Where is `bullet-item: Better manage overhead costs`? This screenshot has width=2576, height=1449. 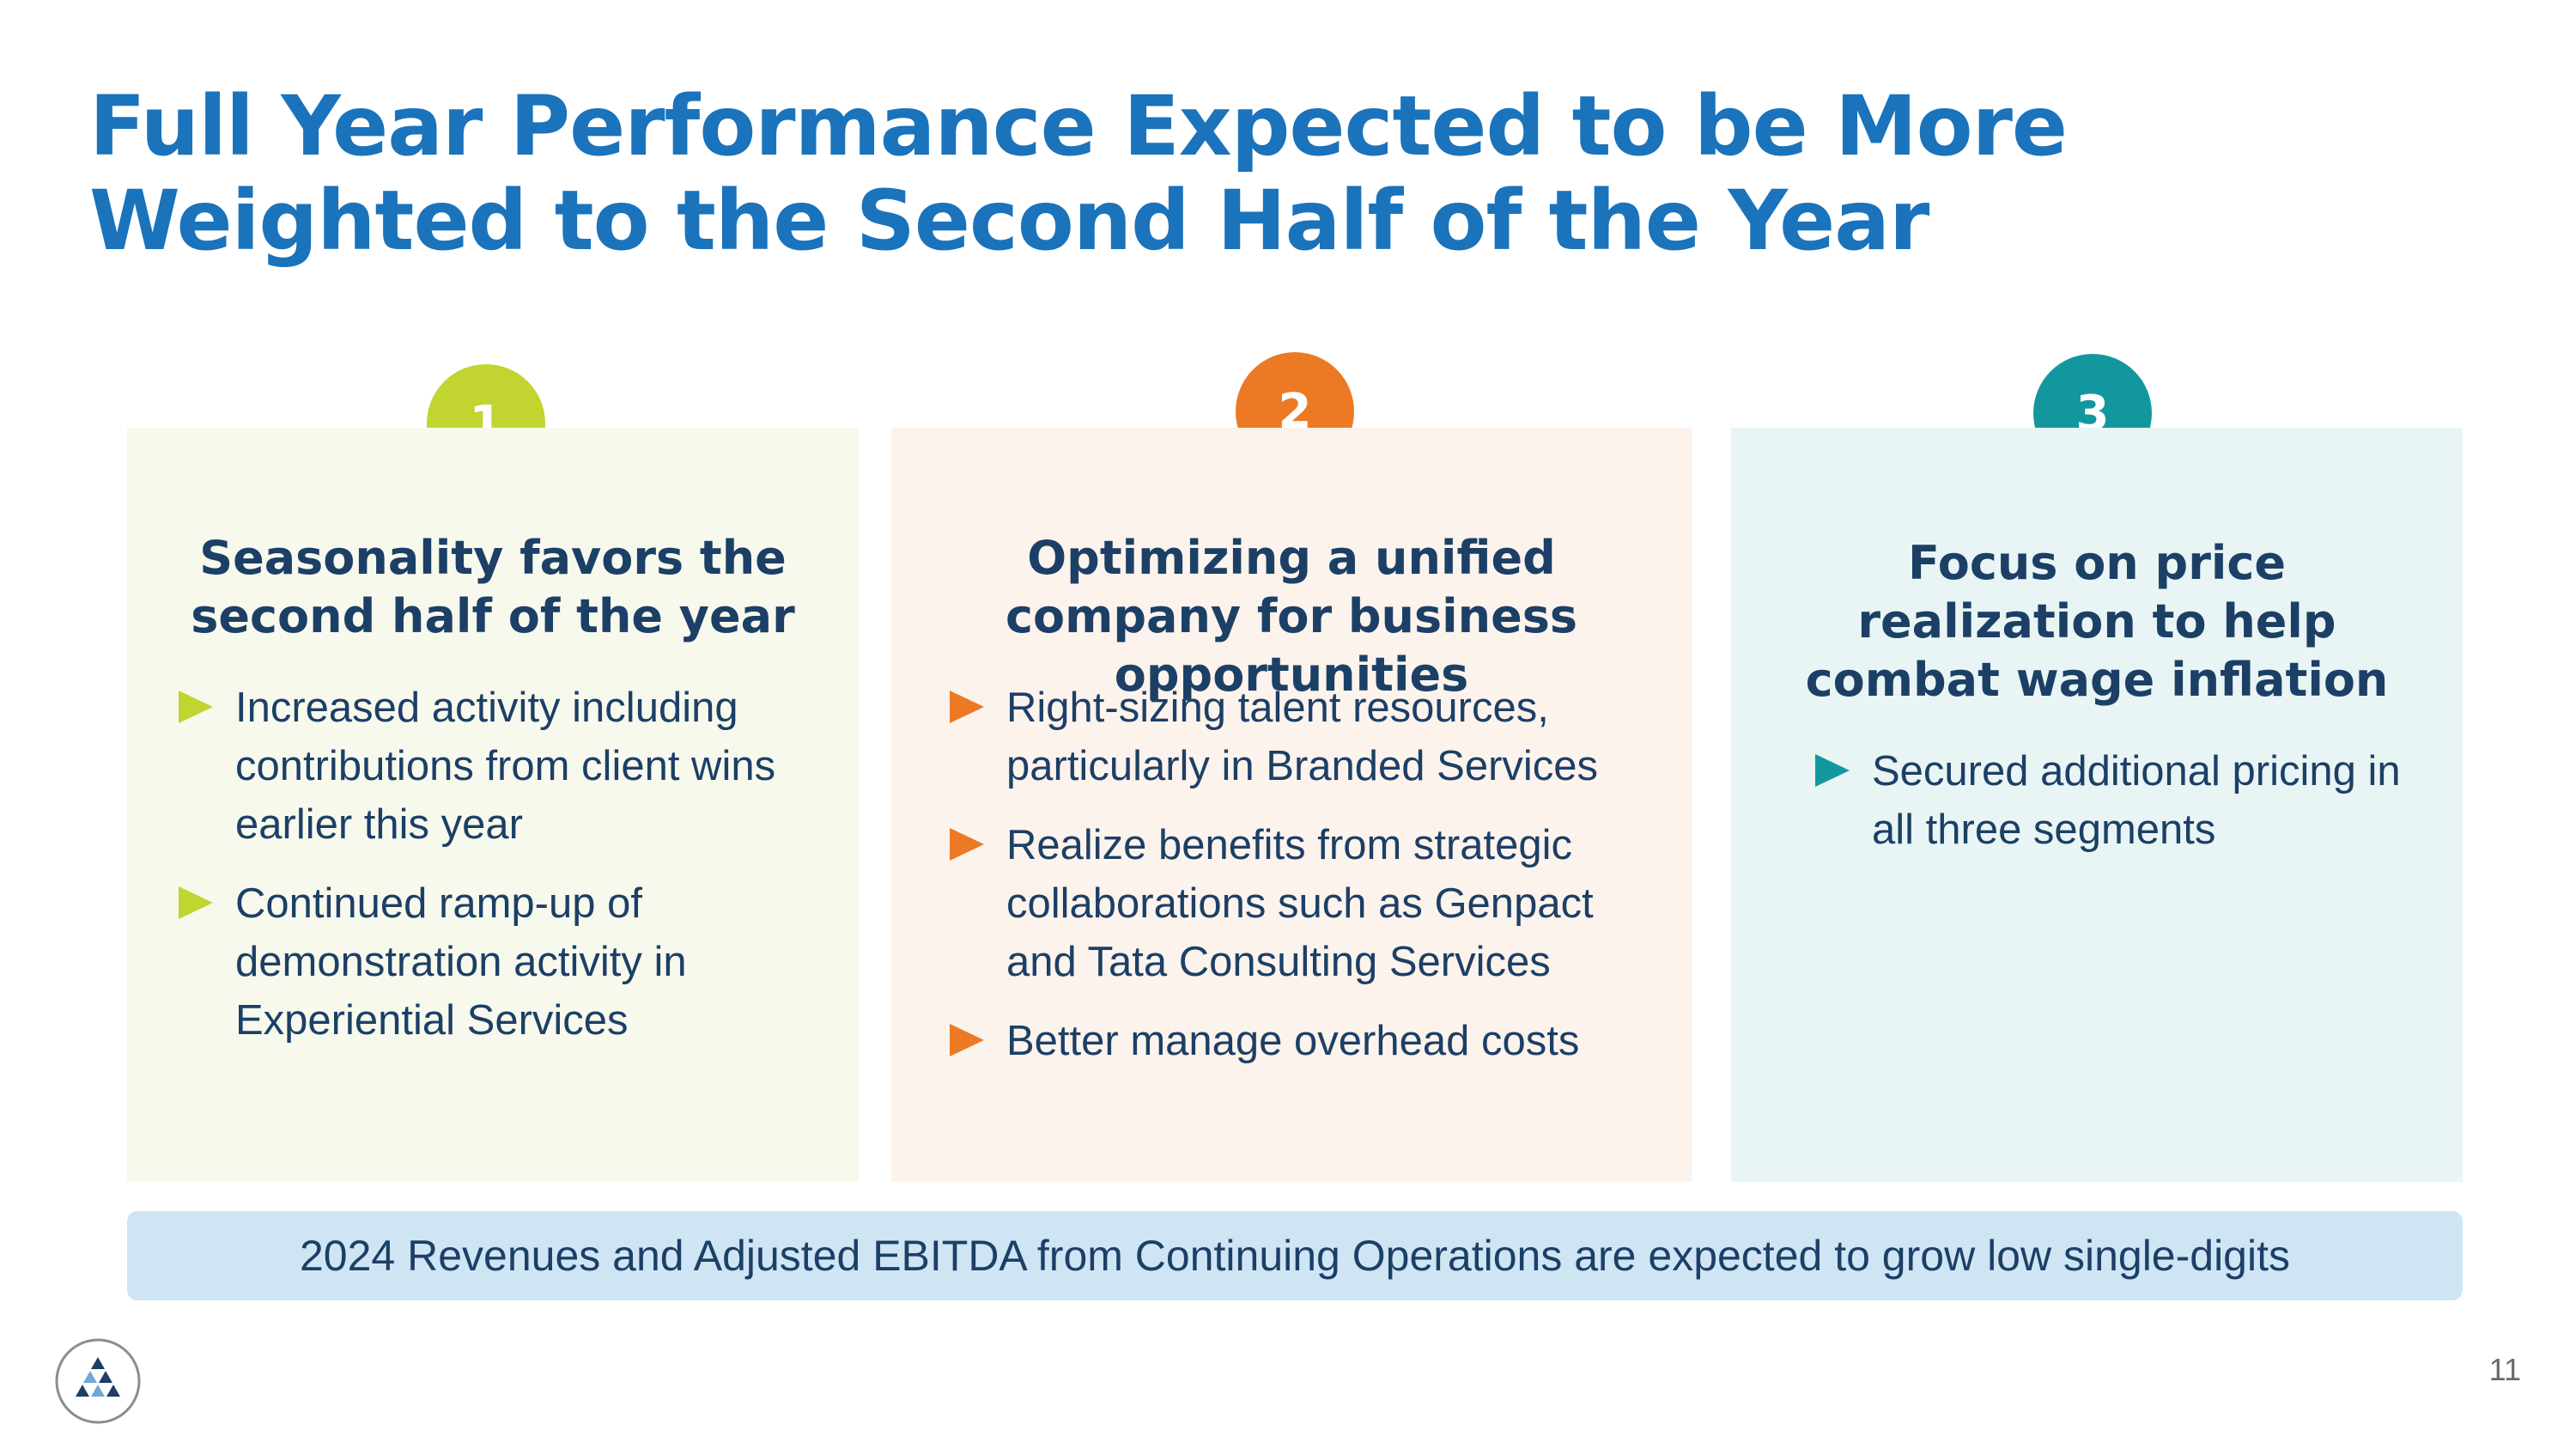 bullet-item: Better manage overhead costs is located at coordinates (1310, 1041).